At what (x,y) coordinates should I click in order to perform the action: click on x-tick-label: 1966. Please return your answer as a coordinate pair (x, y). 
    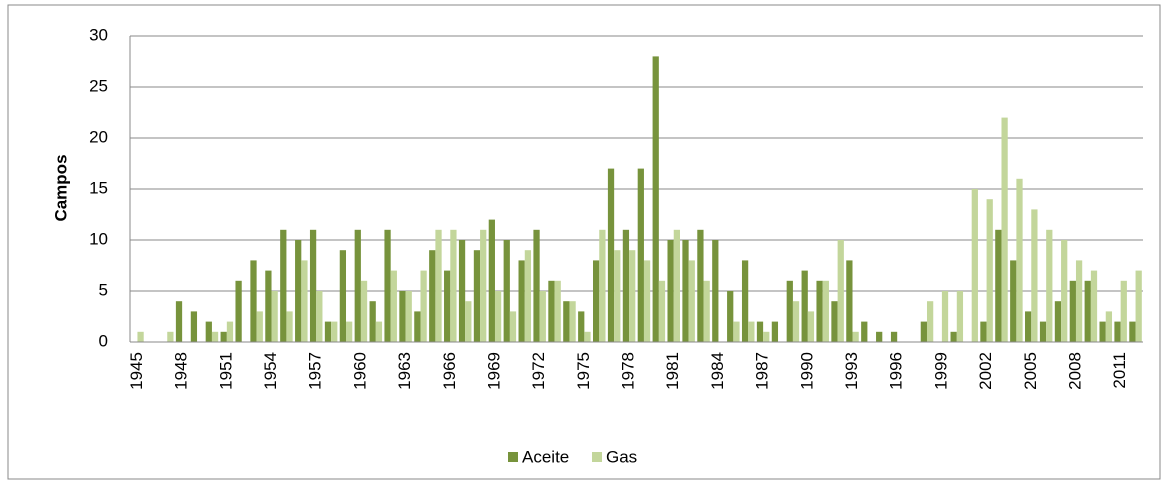
    Looking at the image, I should click on (449, 371).